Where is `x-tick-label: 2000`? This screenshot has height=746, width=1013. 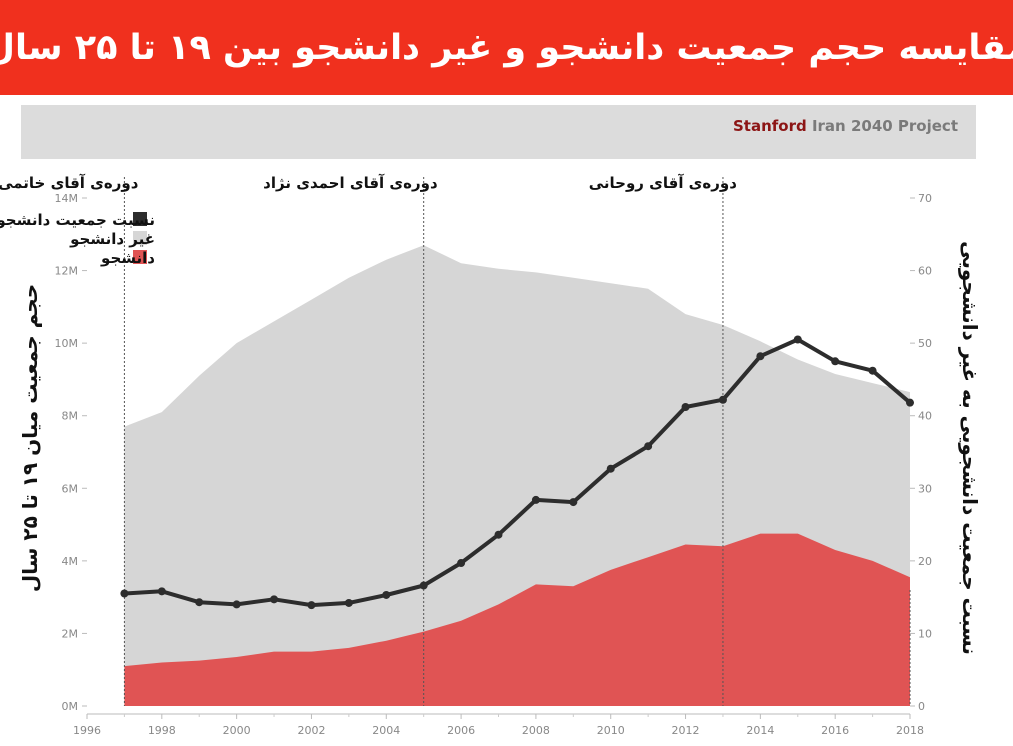
x-tick-label: 2000 is located at coordinates (237, 730).